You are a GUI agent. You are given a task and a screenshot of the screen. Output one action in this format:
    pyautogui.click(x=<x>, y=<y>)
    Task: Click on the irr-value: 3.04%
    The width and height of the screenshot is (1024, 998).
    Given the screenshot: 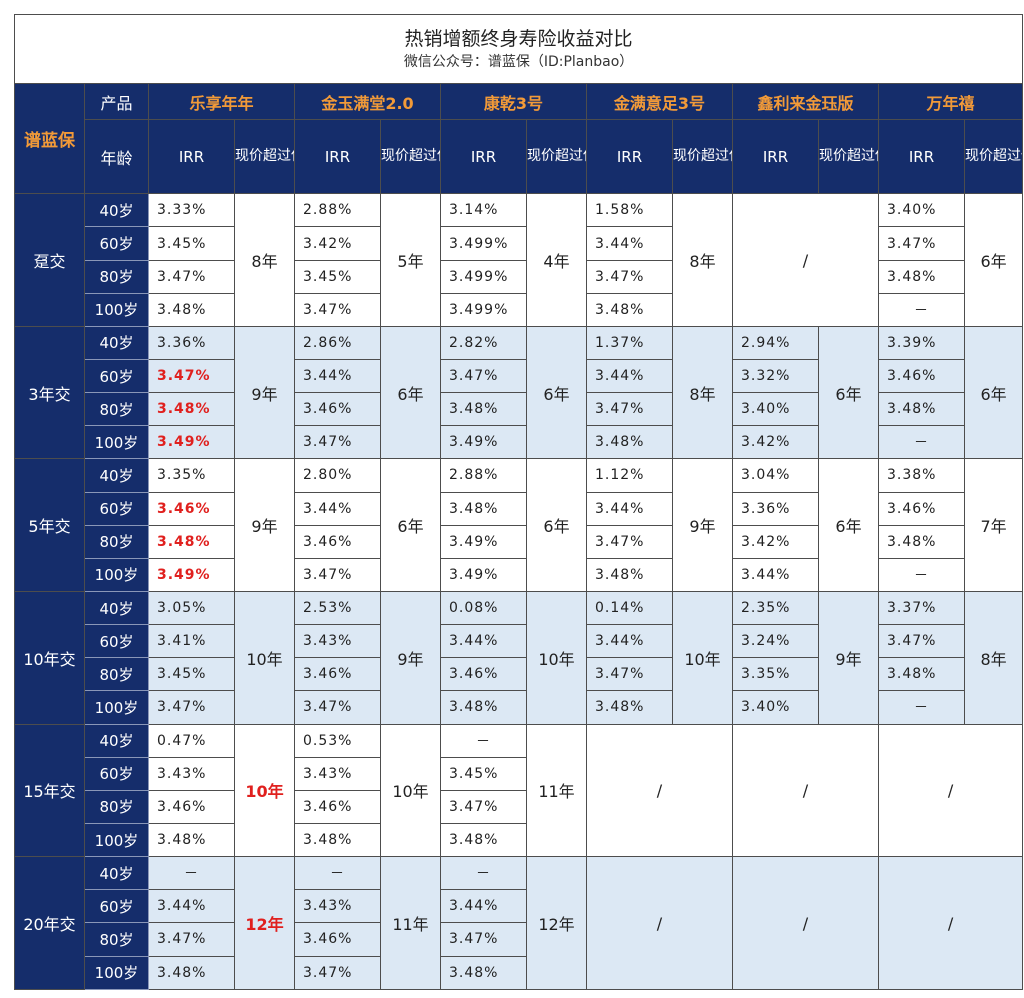 What is the action you would take?
    pyautogui.click(x=775, y=475)
    